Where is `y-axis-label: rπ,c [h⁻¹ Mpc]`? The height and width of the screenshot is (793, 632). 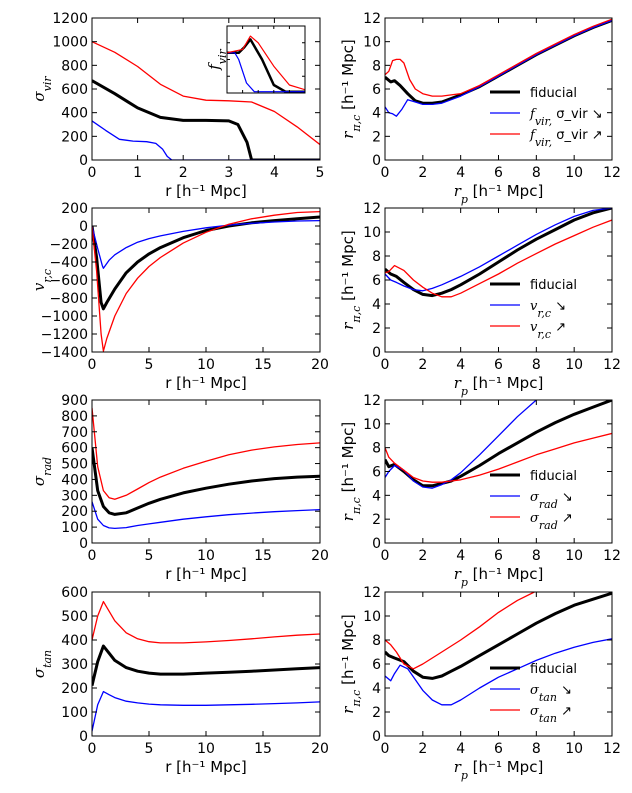 y-axis-label: rπ,c [h⁻¹ Mpc] is located at coordinates (351, 471).